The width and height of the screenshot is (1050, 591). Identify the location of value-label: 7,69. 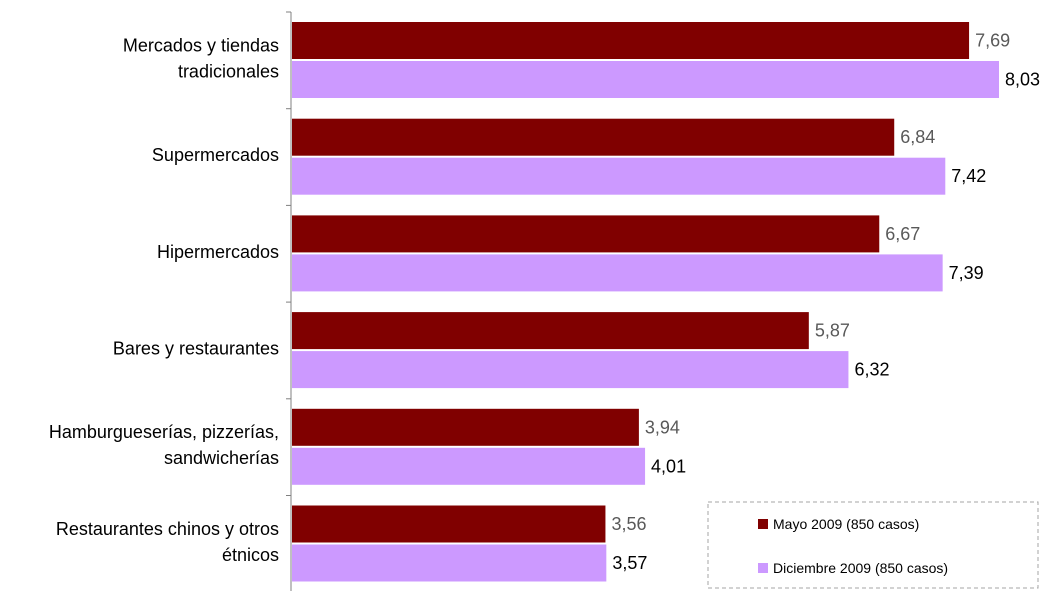
(992, 41).